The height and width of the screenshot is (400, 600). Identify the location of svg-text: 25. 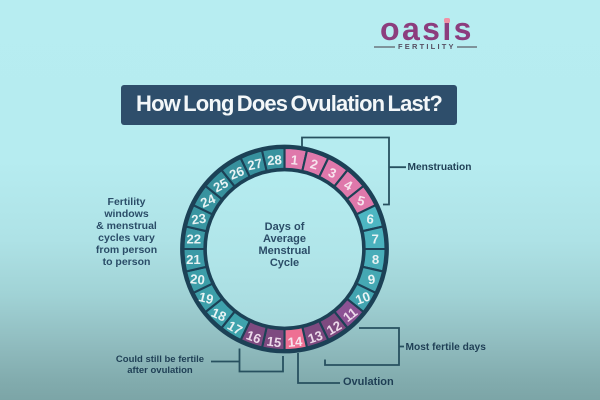
(221, 185).